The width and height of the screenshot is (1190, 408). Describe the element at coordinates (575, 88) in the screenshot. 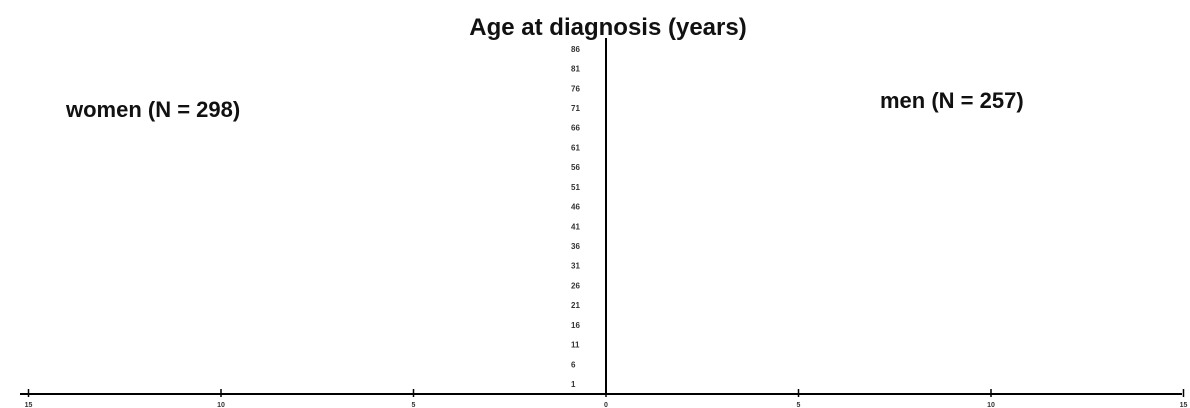

I see `age-tick-label: 76` at that location.